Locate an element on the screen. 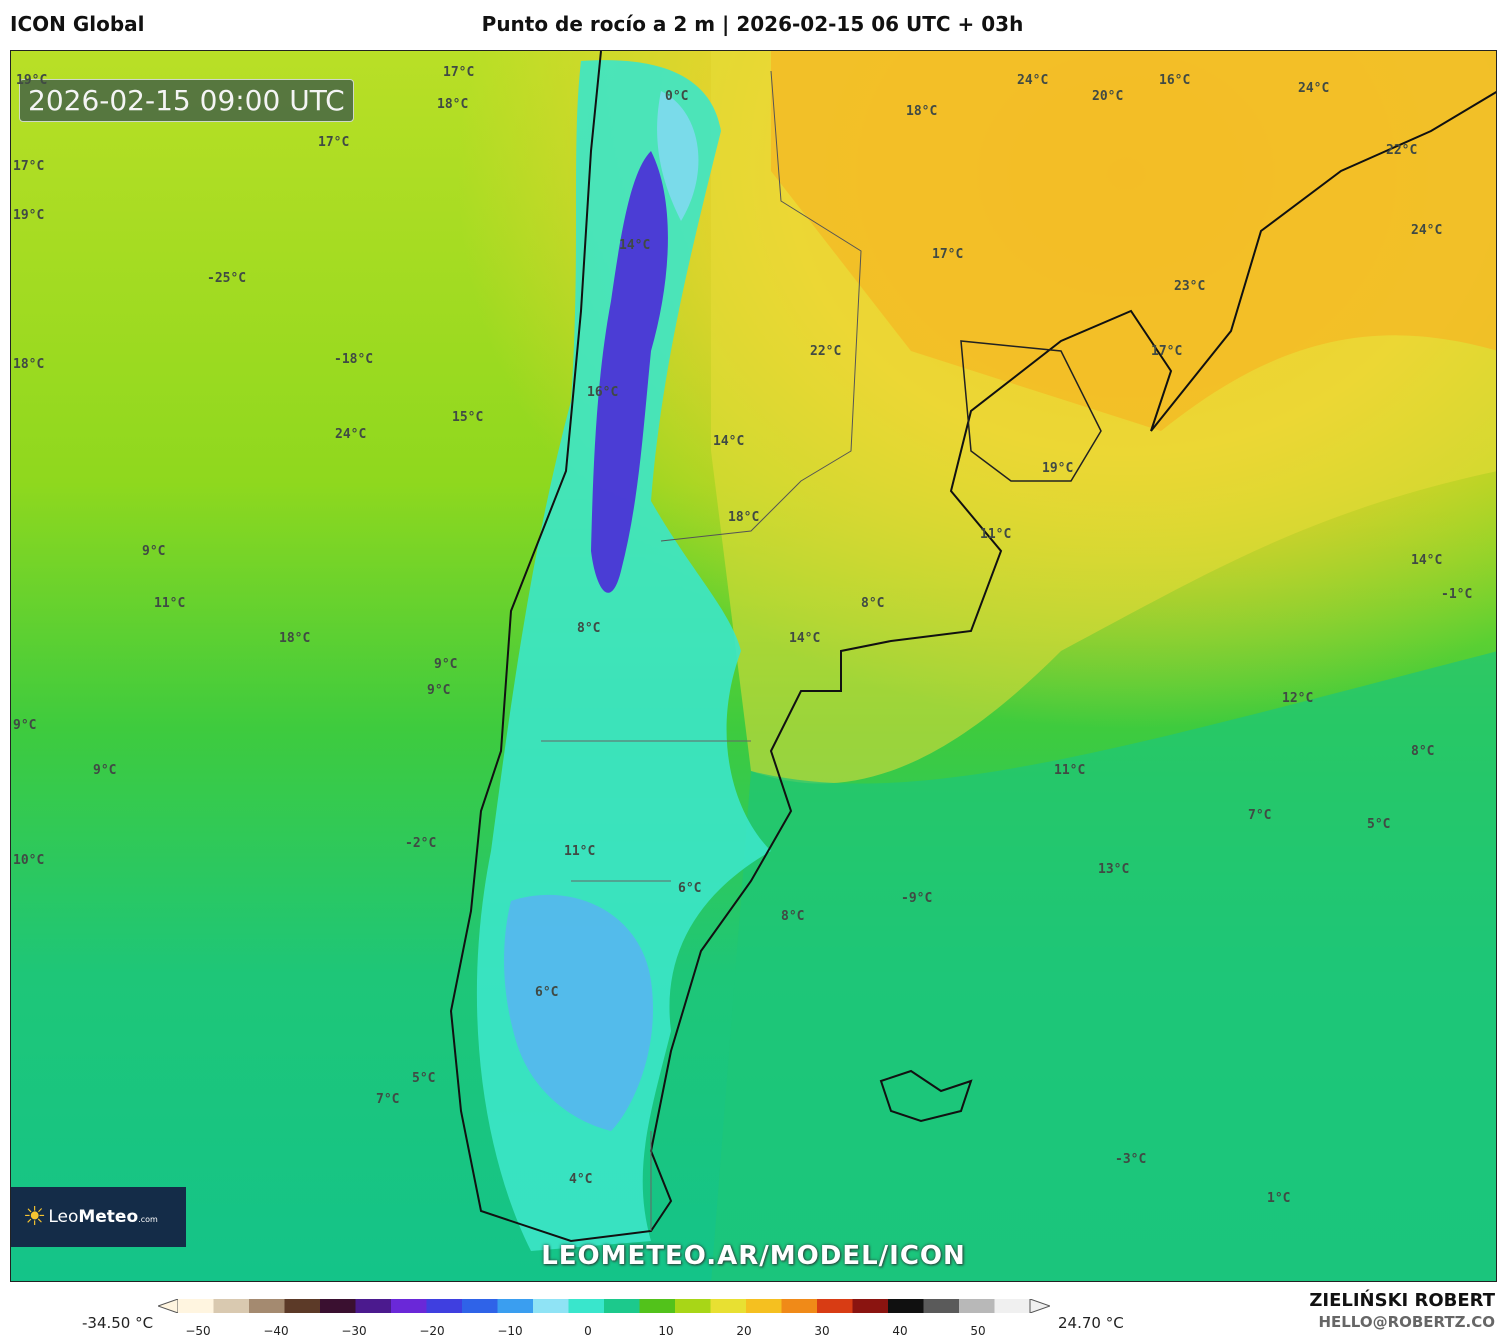 This screenshot has width=1505, height=1338. colorbar-tick-label: −30 is located at coordinates (354, 1331).